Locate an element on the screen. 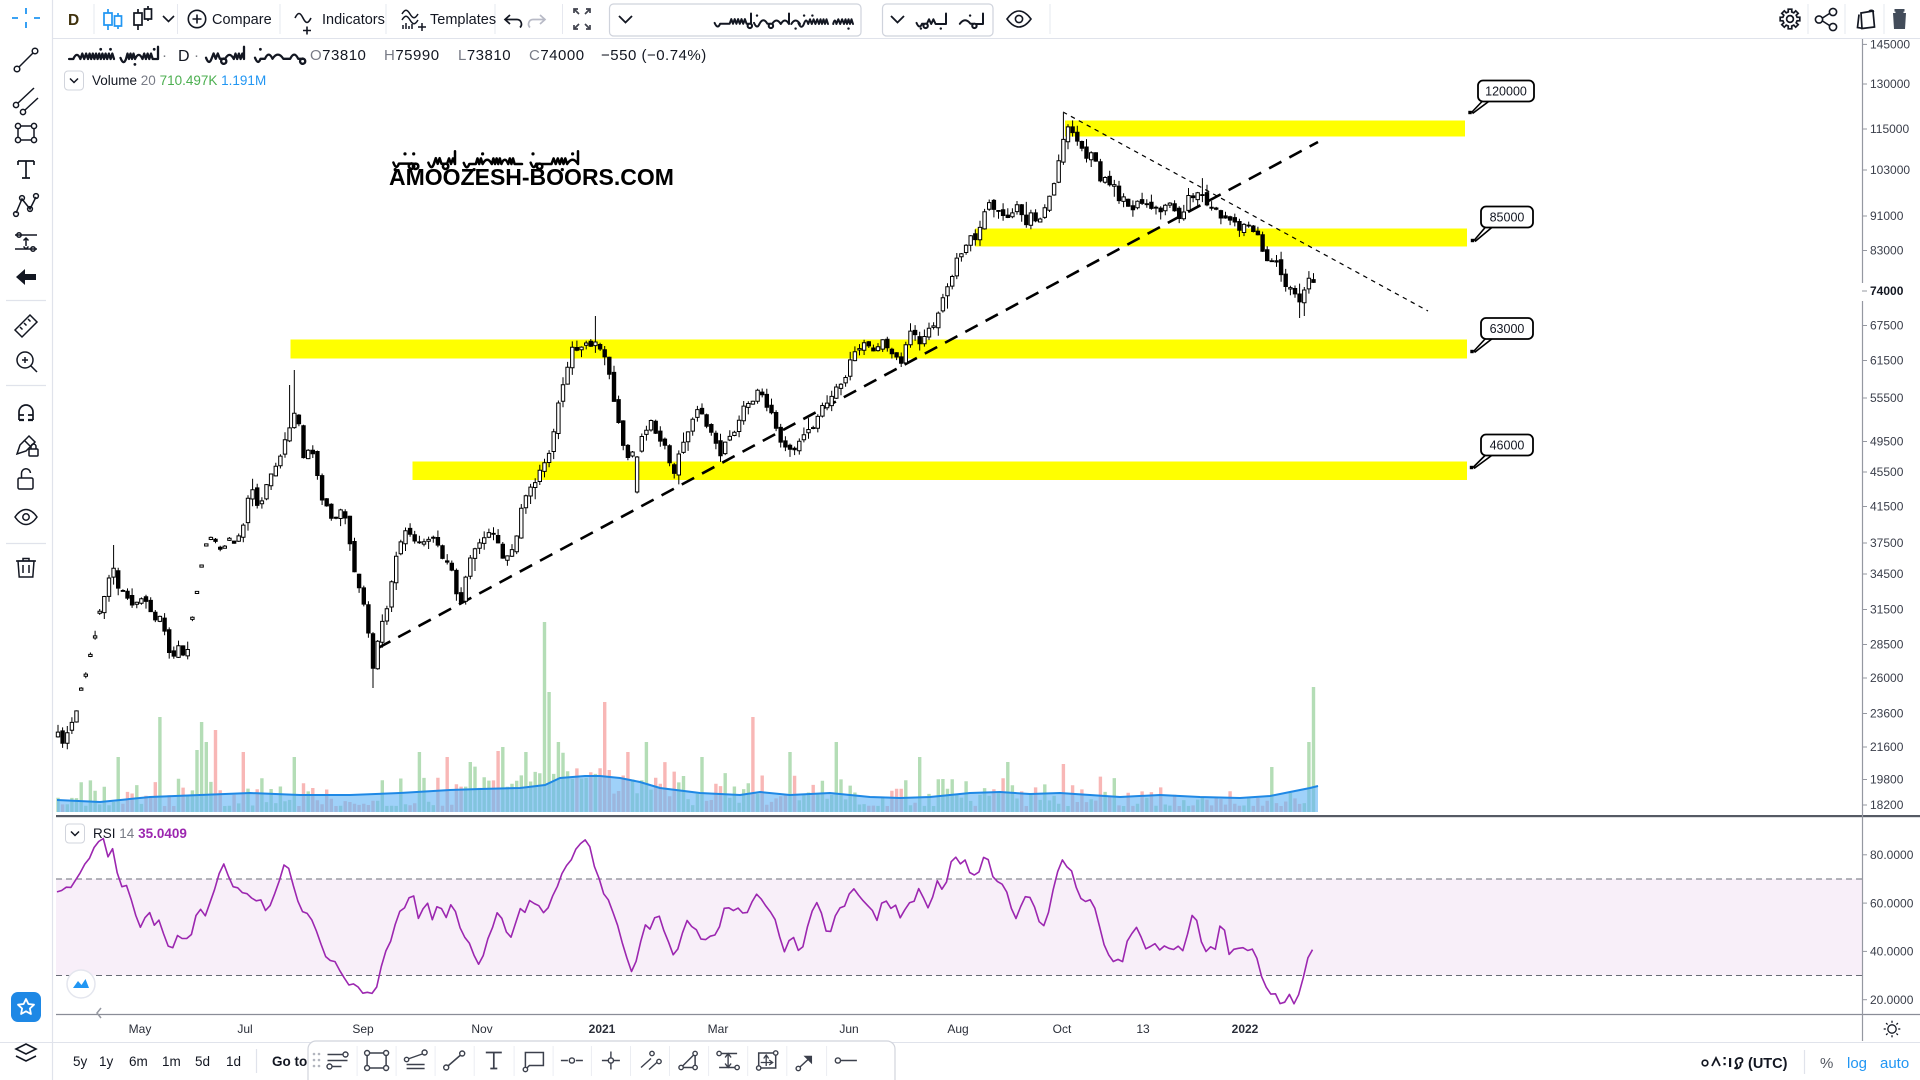  svg-text: RSI 14 35.0409 is located at coordinates (140, 833).